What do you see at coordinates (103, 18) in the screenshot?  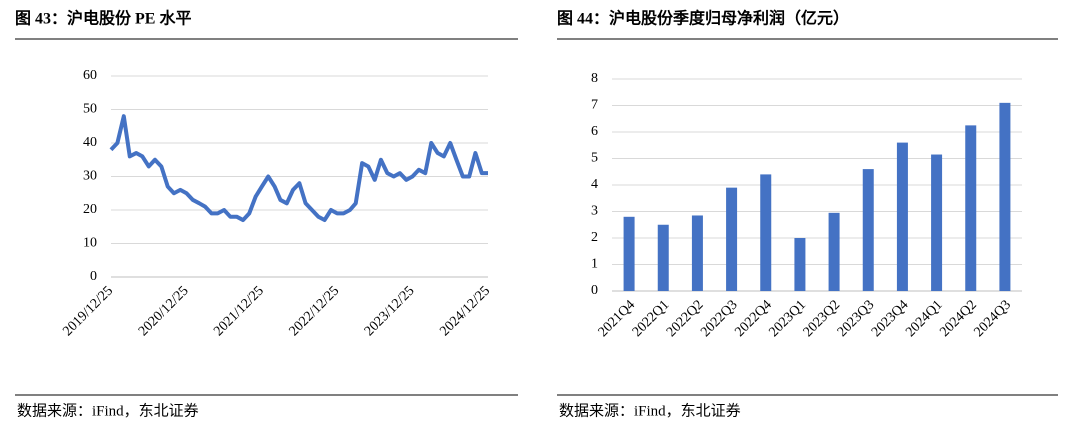 I see `chart-title: 图 43：沪电股份 PE 水平` at bounding box center [103, 18].